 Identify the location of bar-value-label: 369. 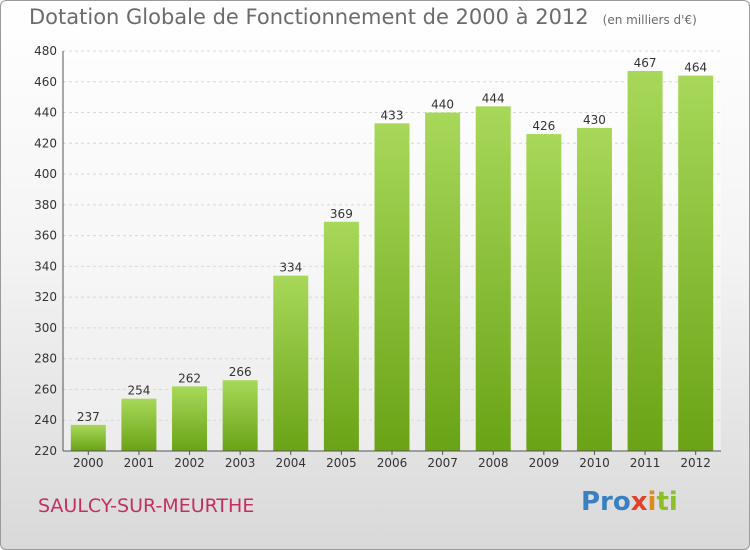
(341, 214).